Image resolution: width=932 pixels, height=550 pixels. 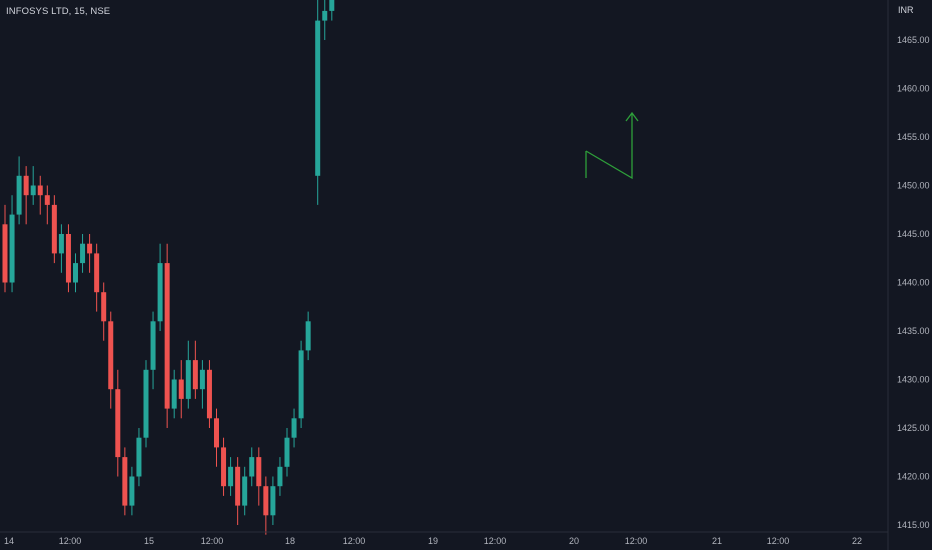 What do you see at coordinates (433, 541) in the screenshot?
I see `time-tick-label: 19` at bounding box center [433, 541].